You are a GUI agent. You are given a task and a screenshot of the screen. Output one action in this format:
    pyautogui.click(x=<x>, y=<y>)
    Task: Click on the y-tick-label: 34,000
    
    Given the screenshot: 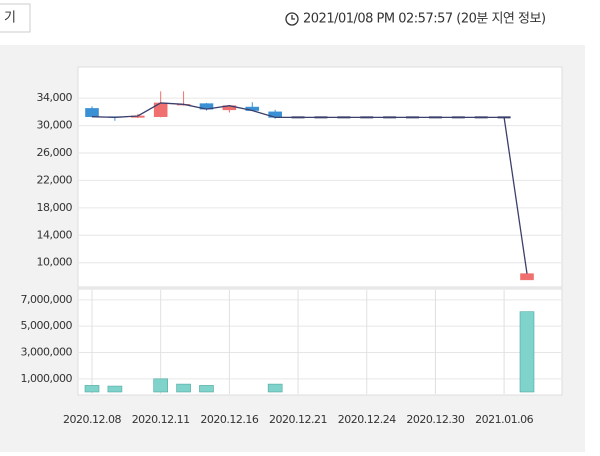 What is the action you would take?
    pyautogui.click(x=55, y=97)
    